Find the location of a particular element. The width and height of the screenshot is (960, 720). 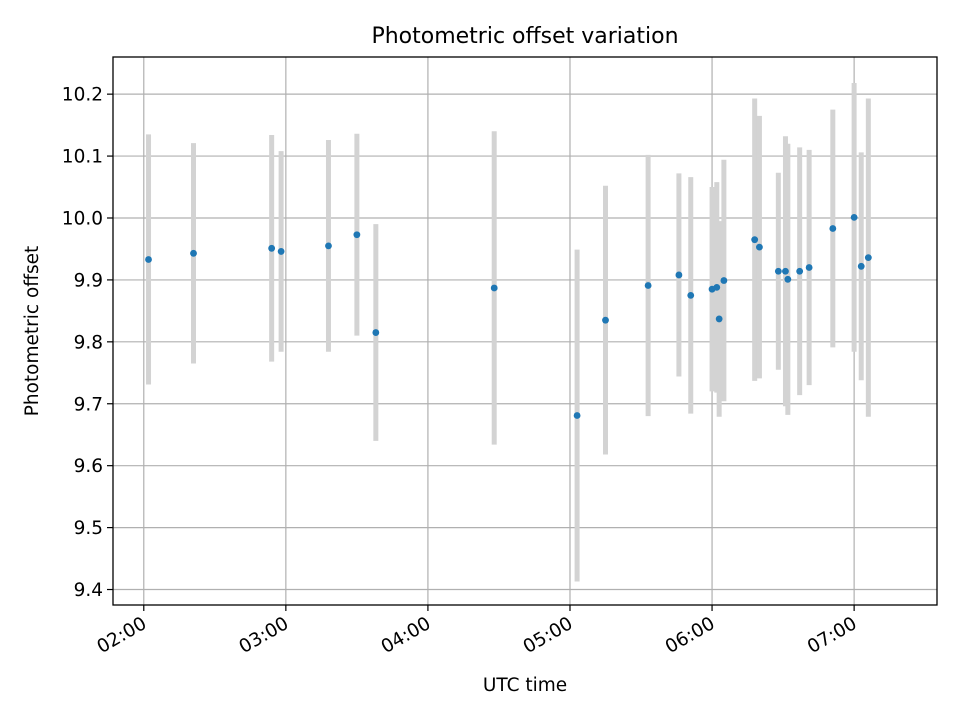

y-tick-label: 9.4 is located at coordinates (88, 590).